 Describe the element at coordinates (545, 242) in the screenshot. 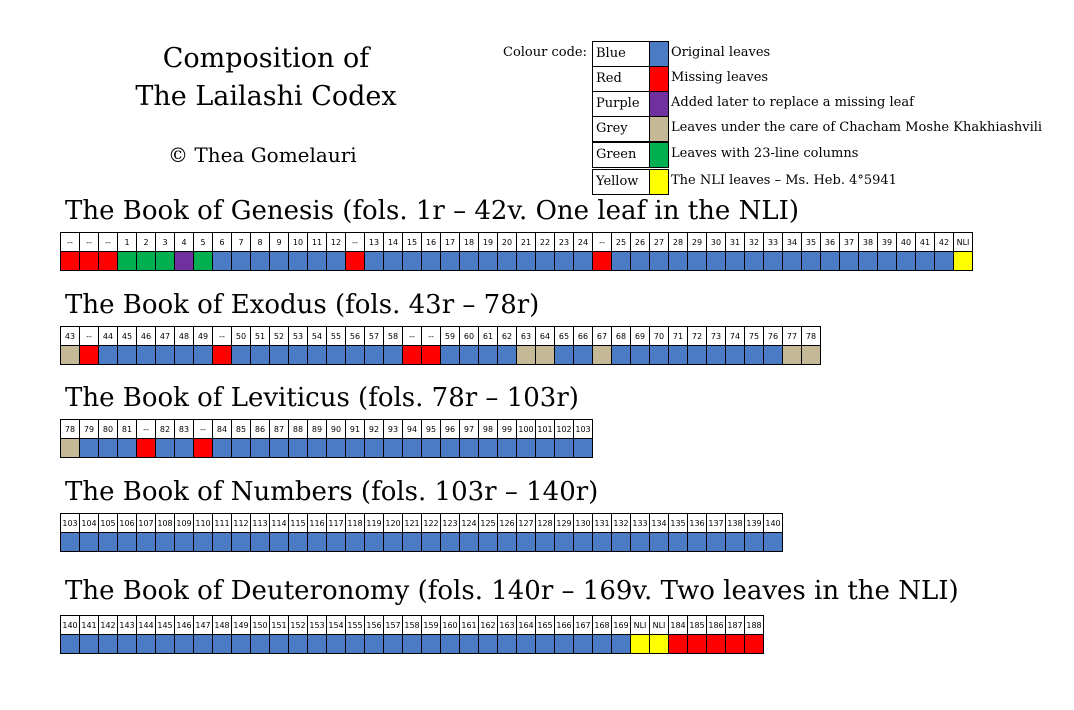

I see `folio-label: 22` at that location.